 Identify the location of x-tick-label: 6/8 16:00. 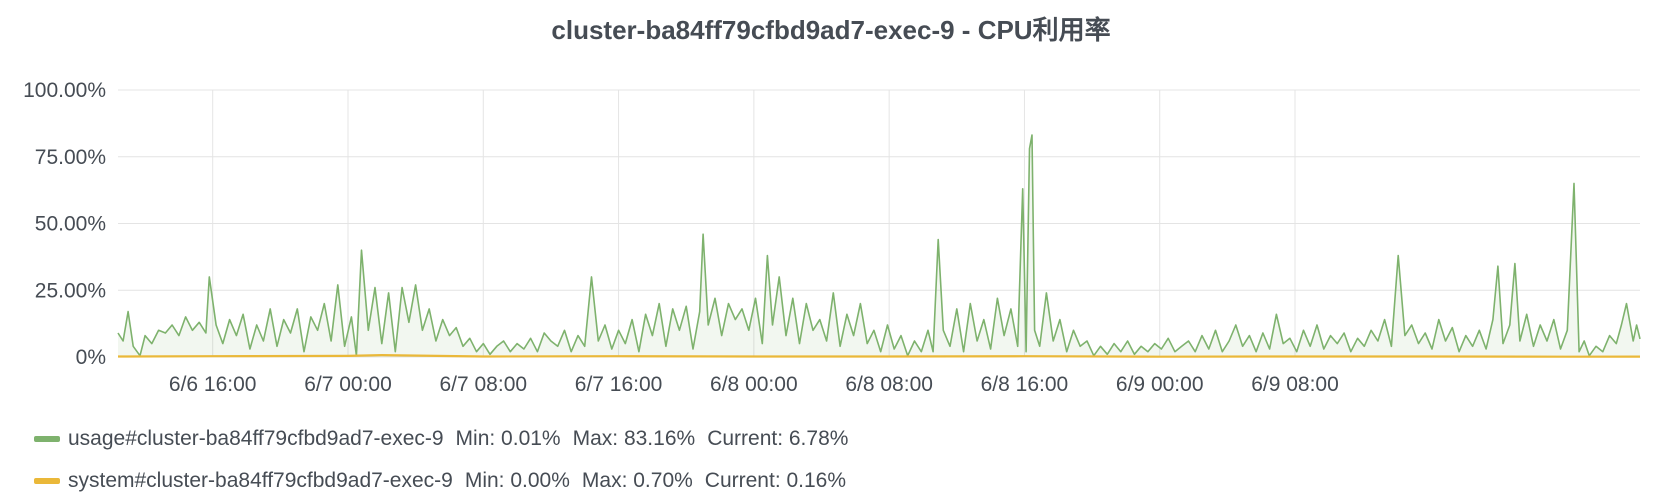
(1025, 384).